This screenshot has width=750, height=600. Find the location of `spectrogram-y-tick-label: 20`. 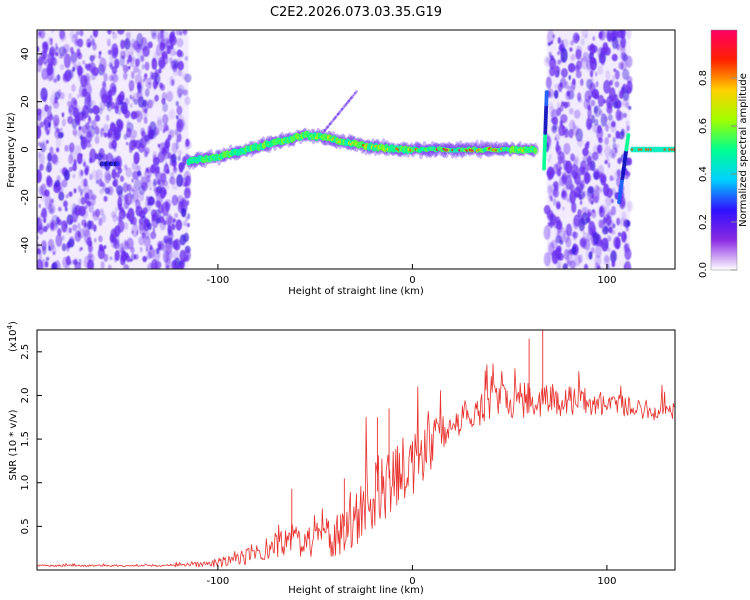

spectrogram-y-tick-label: 20 is located at coordinates (25, 101).